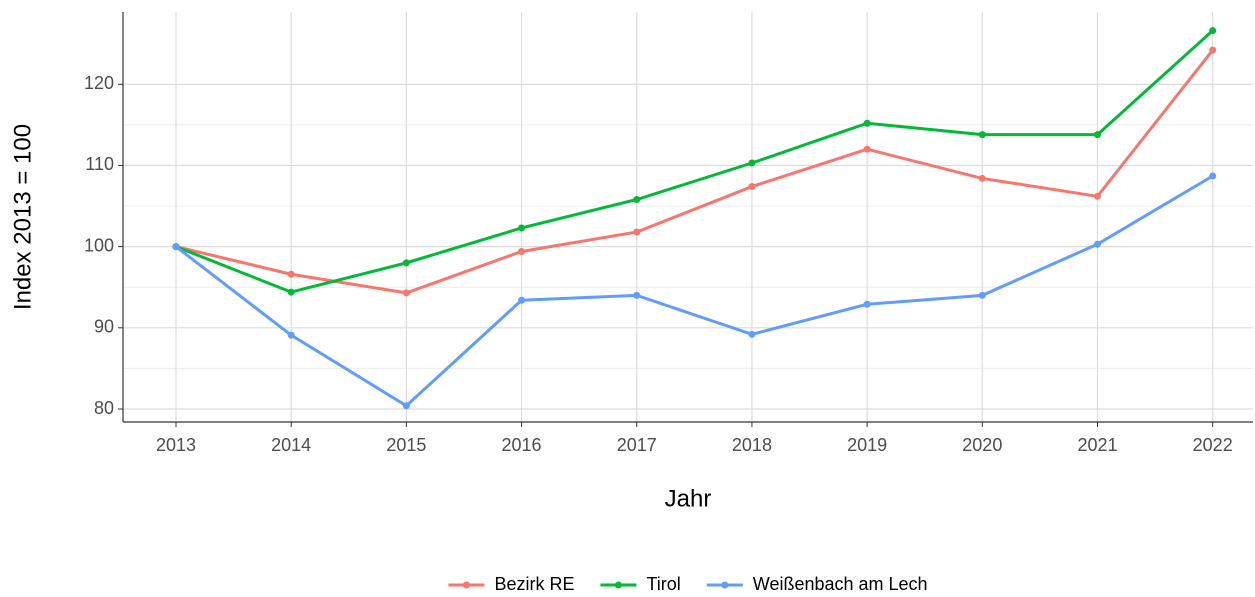 This screenshot has height=597, width=1255. I want to click on x-tick-label: 2022, so click(1213, 445).